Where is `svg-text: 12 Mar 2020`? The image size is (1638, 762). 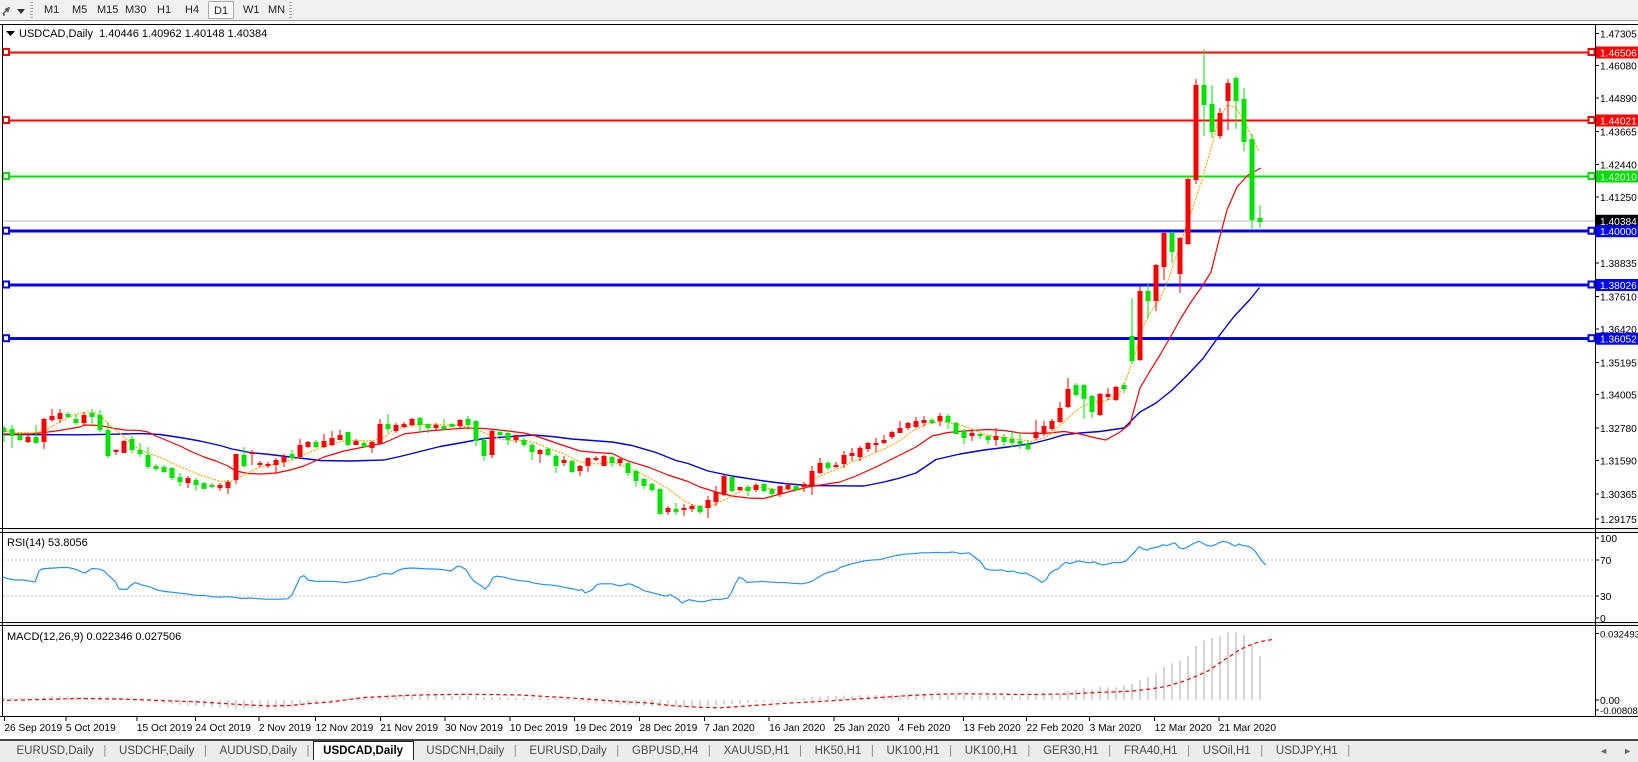
svg-text: 12 Mar 2020 is located at coordinates (1184, 728).